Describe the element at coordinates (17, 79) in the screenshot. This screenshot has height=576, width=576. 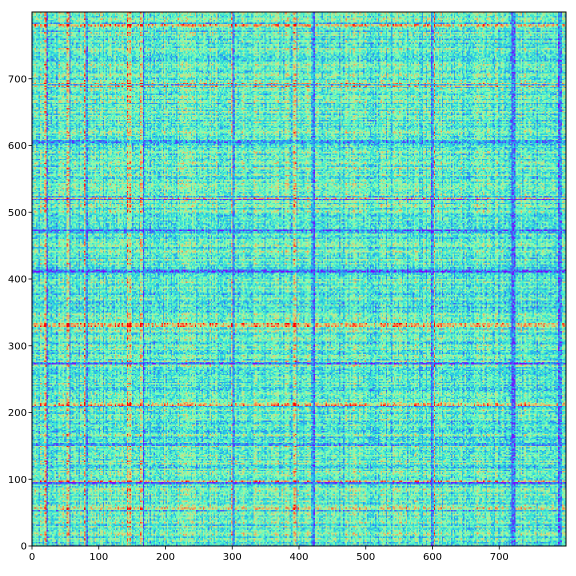
I see `y-tick-label: 700` at that location.